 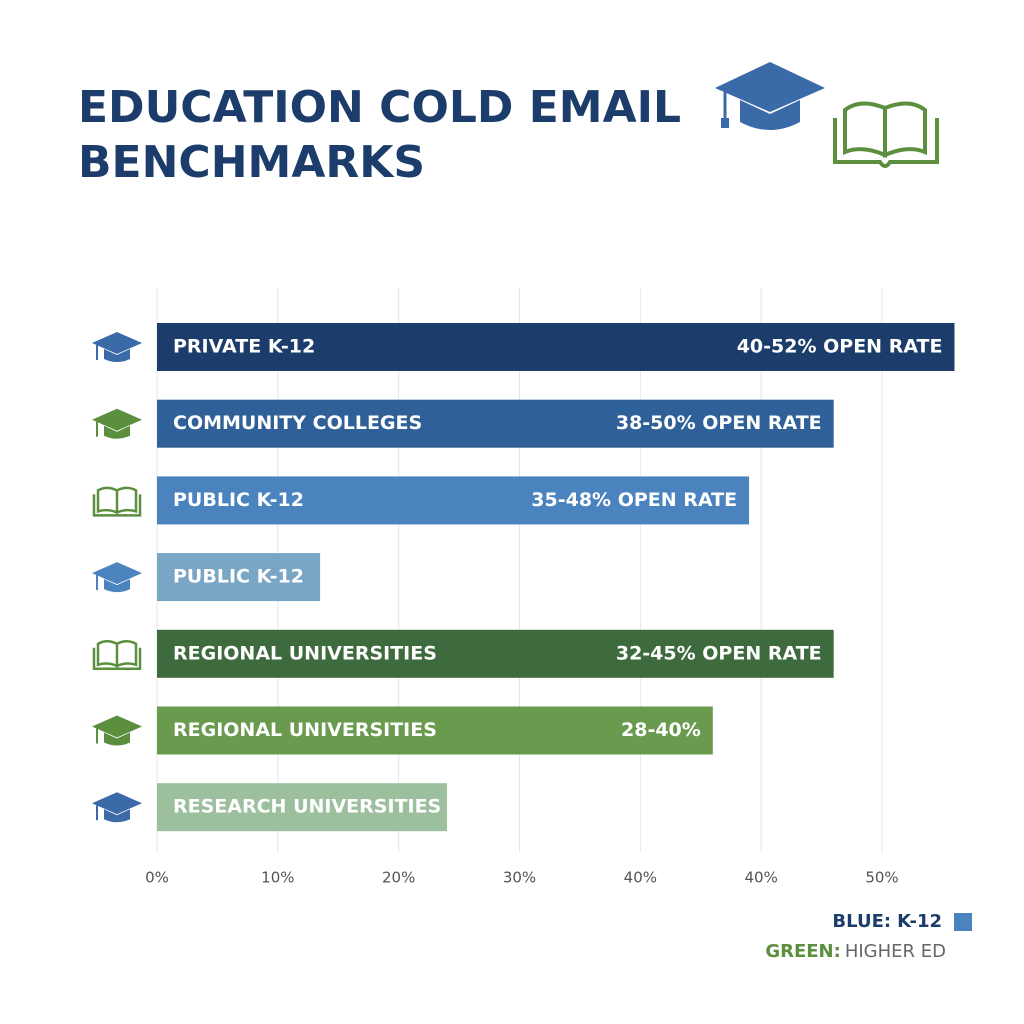 I want to click on legend-key: BLUE:, so click(x=861, y=921).